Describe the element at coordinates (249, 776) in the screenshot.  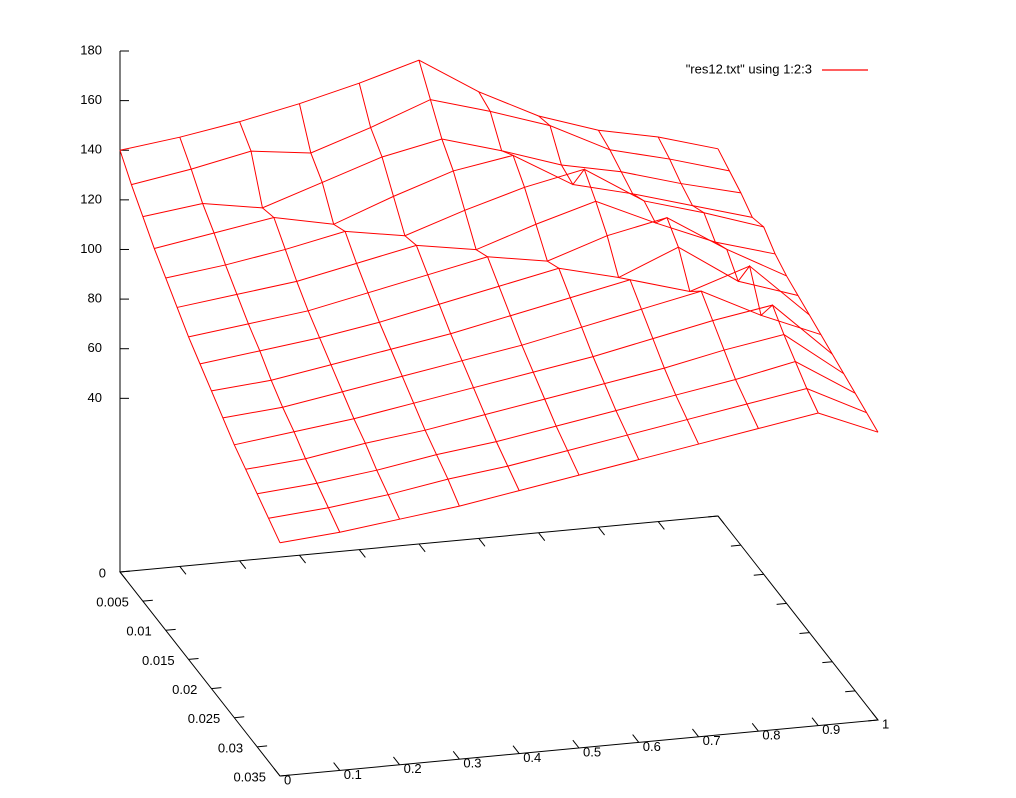
I see `y-tick-label: 0.035` at that location.